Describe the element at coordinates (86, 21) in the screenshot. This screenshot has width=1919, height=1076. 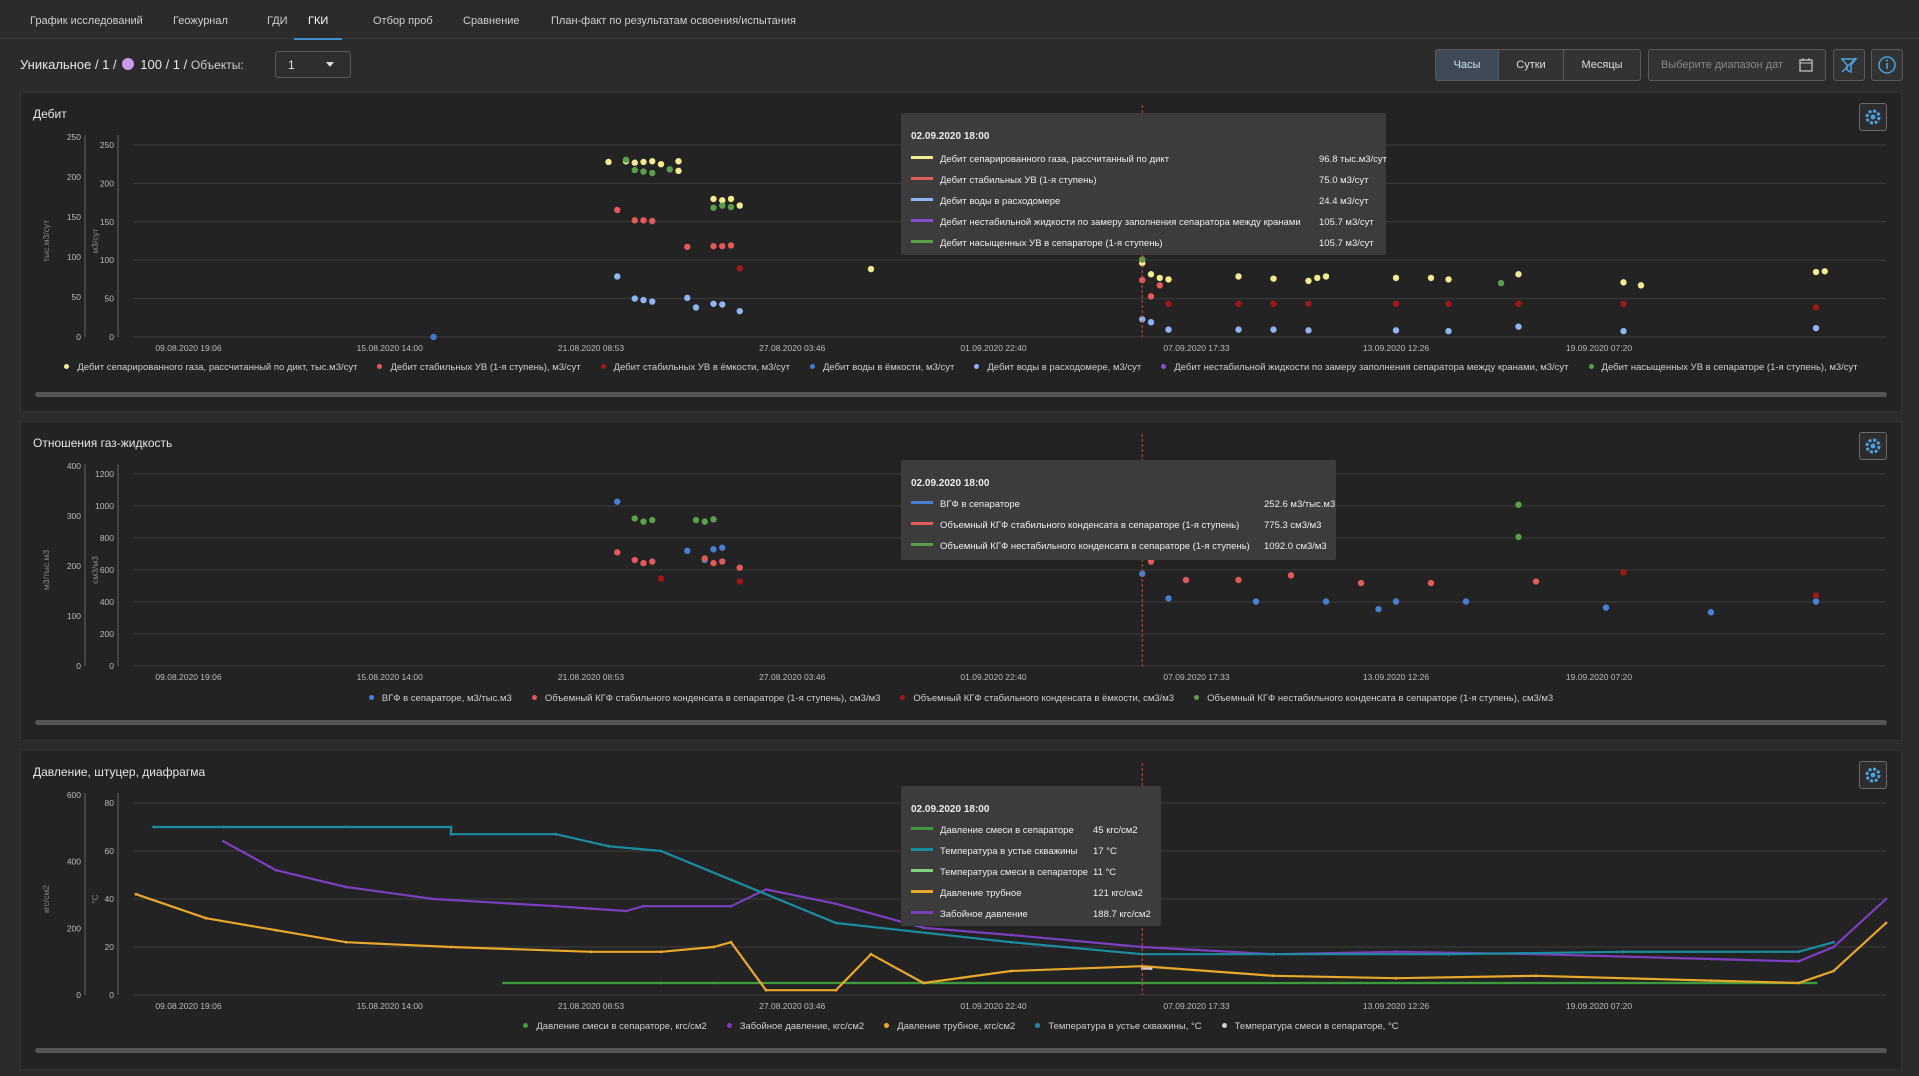
I see `tab-research-schedule: График исследований` at that location.